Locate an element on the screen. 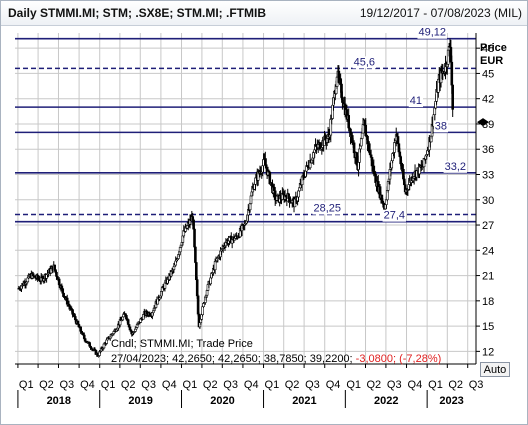  line-label: 49,12 is located at coordinates (432, 33).